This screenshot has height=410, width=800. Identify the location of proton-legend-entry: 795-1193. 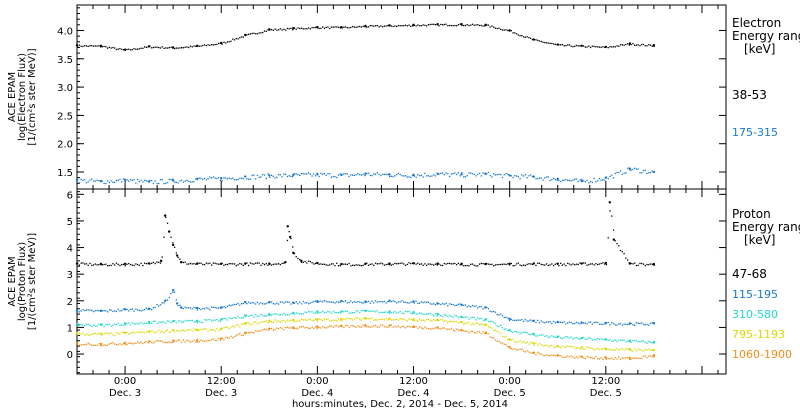
(758, 334).